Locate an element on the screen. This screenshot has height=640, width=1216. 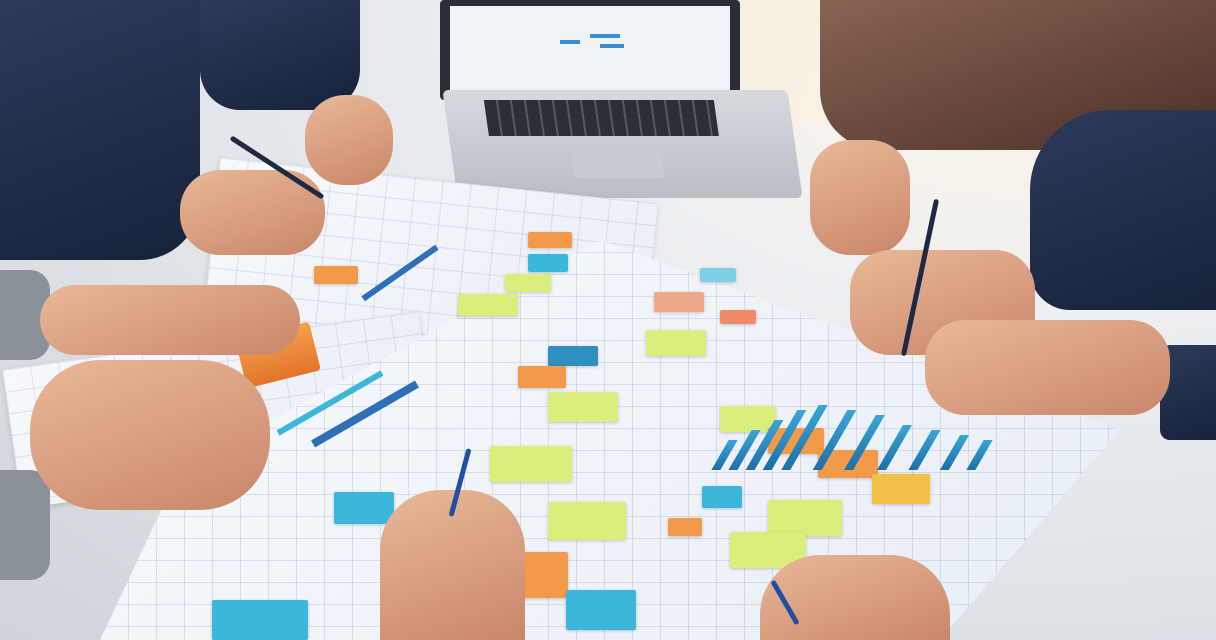
suit-sleeve-top-left is located at coordinates (100, 130).